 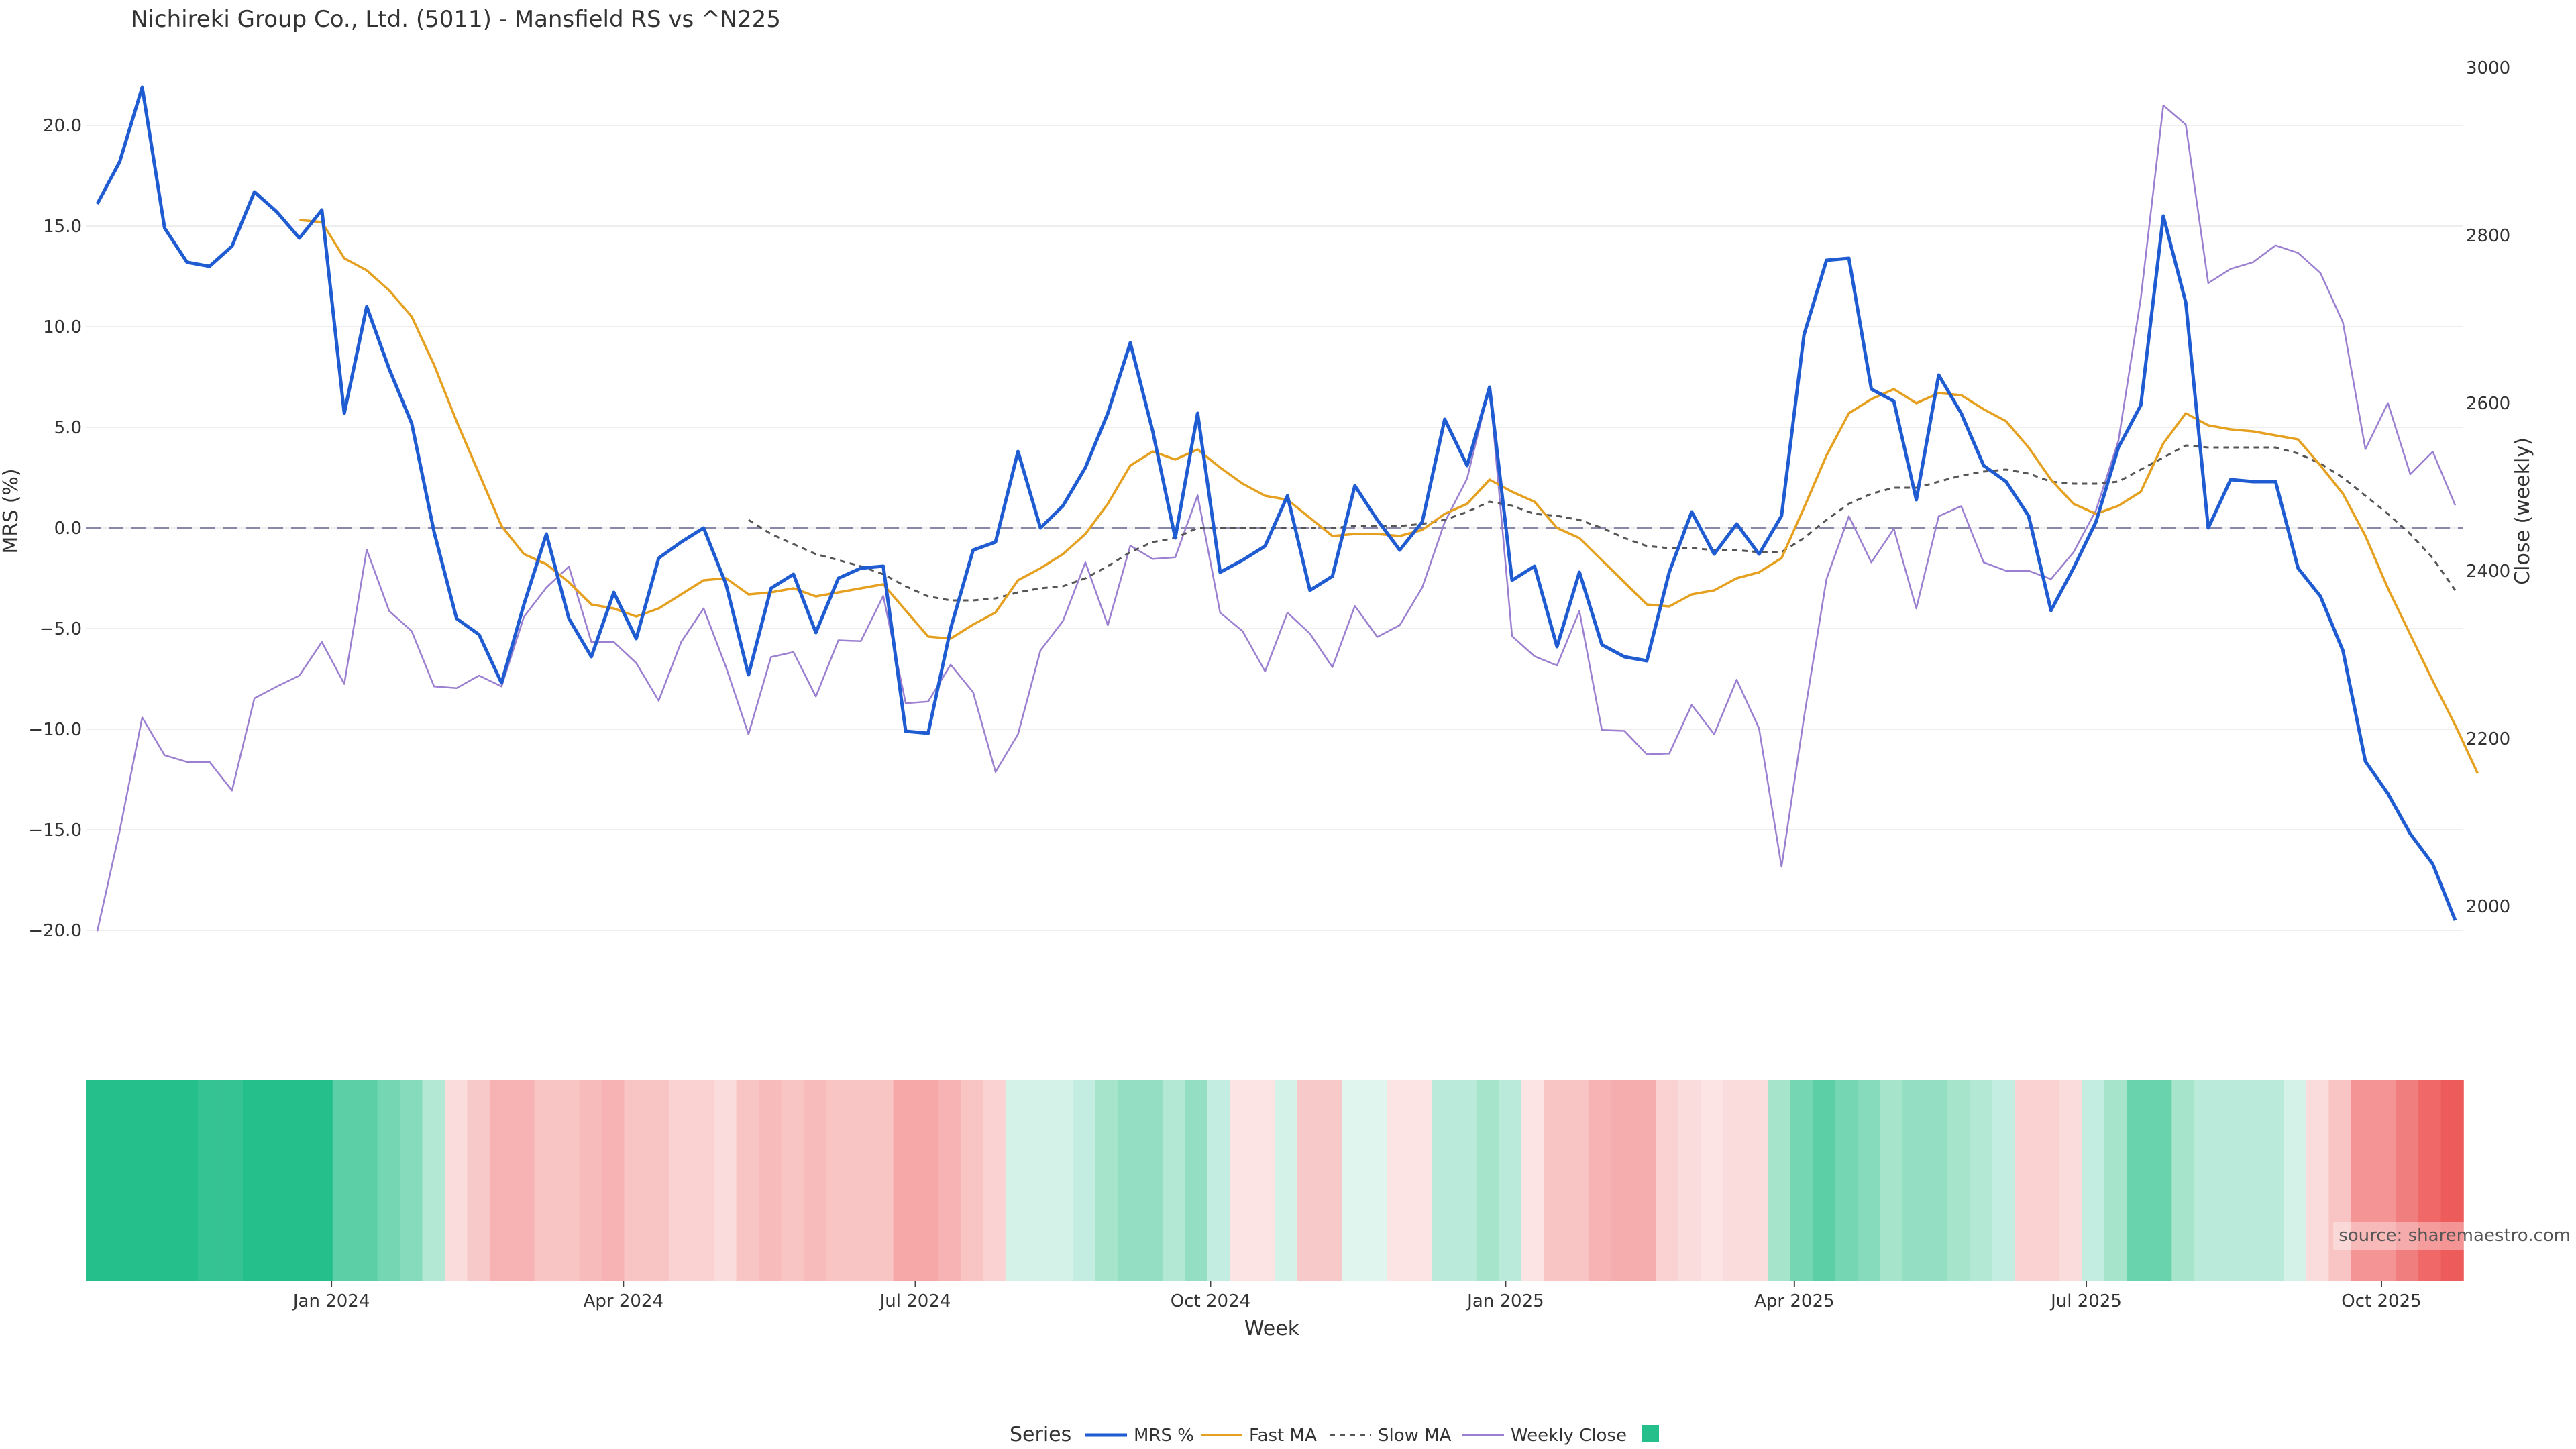 I want to click on y-tick-label: 10.0, so click(x=62, y=327).